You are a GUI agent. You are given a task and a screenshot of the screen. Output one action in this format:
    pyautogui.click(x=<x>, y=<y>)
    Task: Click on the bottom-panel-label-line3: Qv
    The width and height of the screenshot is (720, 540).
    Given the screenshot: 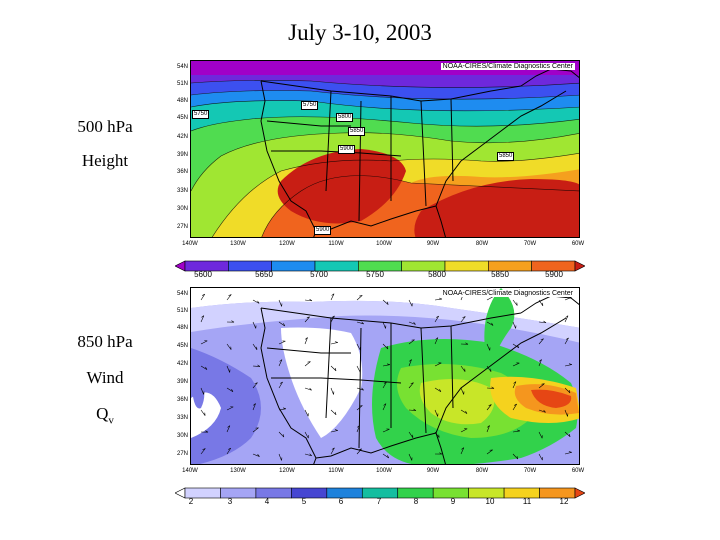 What is the action you would take?
    pyautogui.click(x=105, y=415)
    